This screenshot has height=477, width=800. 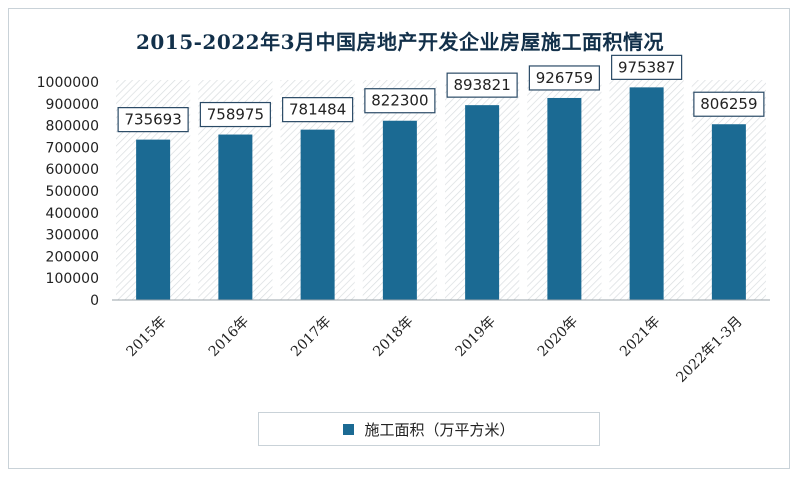 I want to click on x-tick-label: 2018年, so click(x=393, y=337).